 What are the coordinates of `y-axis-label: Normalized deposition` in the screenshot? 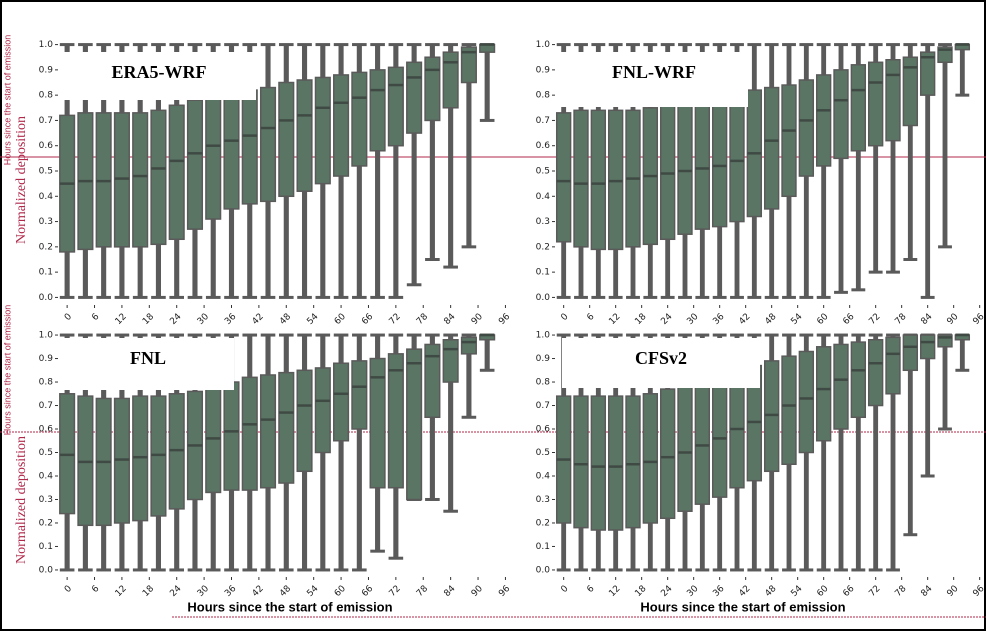 It's located at (21, 180).